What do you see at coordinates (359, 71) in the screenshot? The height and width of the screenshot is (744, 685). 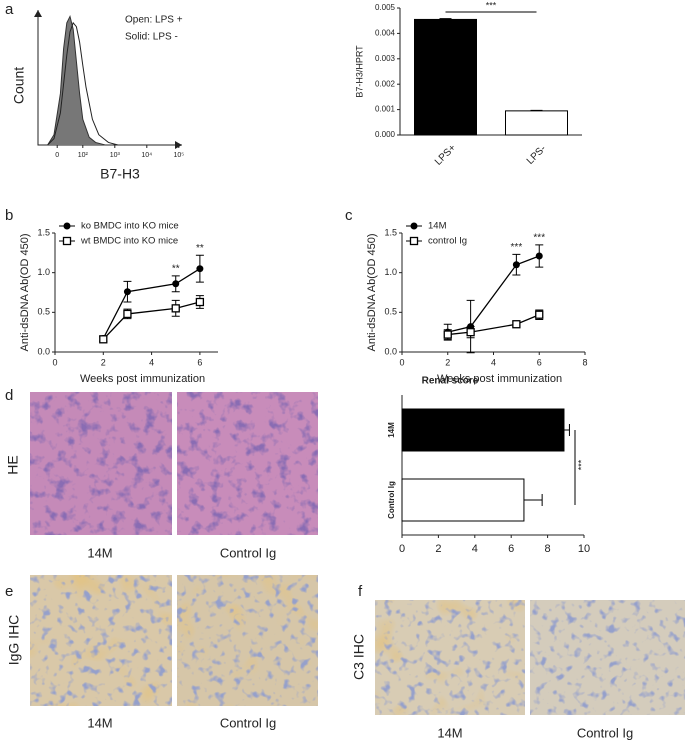 I see `y-axis-label: B7-H3/HPRT` at bounding box center [359, 71].